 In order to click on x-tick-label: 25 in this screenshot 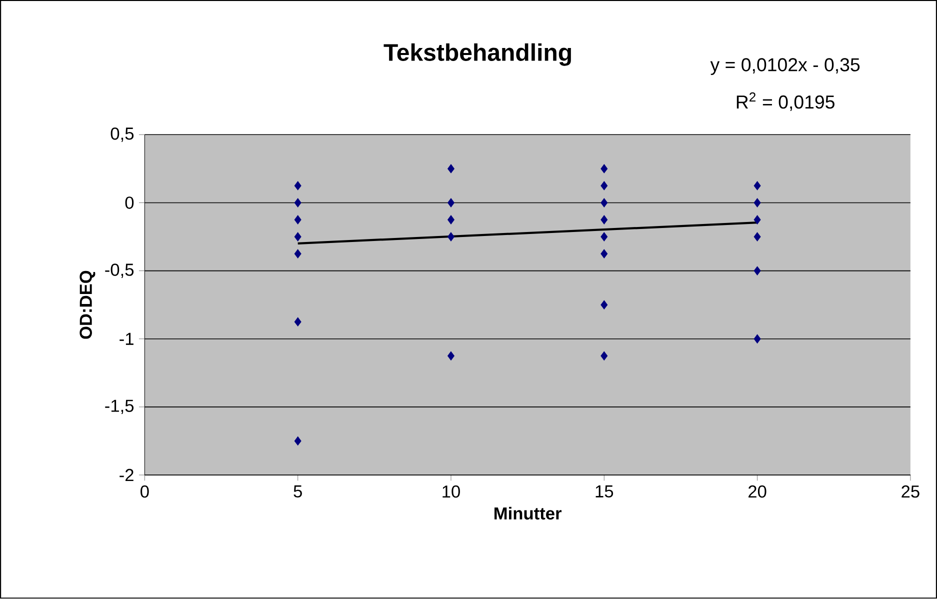, I will do `click(911, 492)`.